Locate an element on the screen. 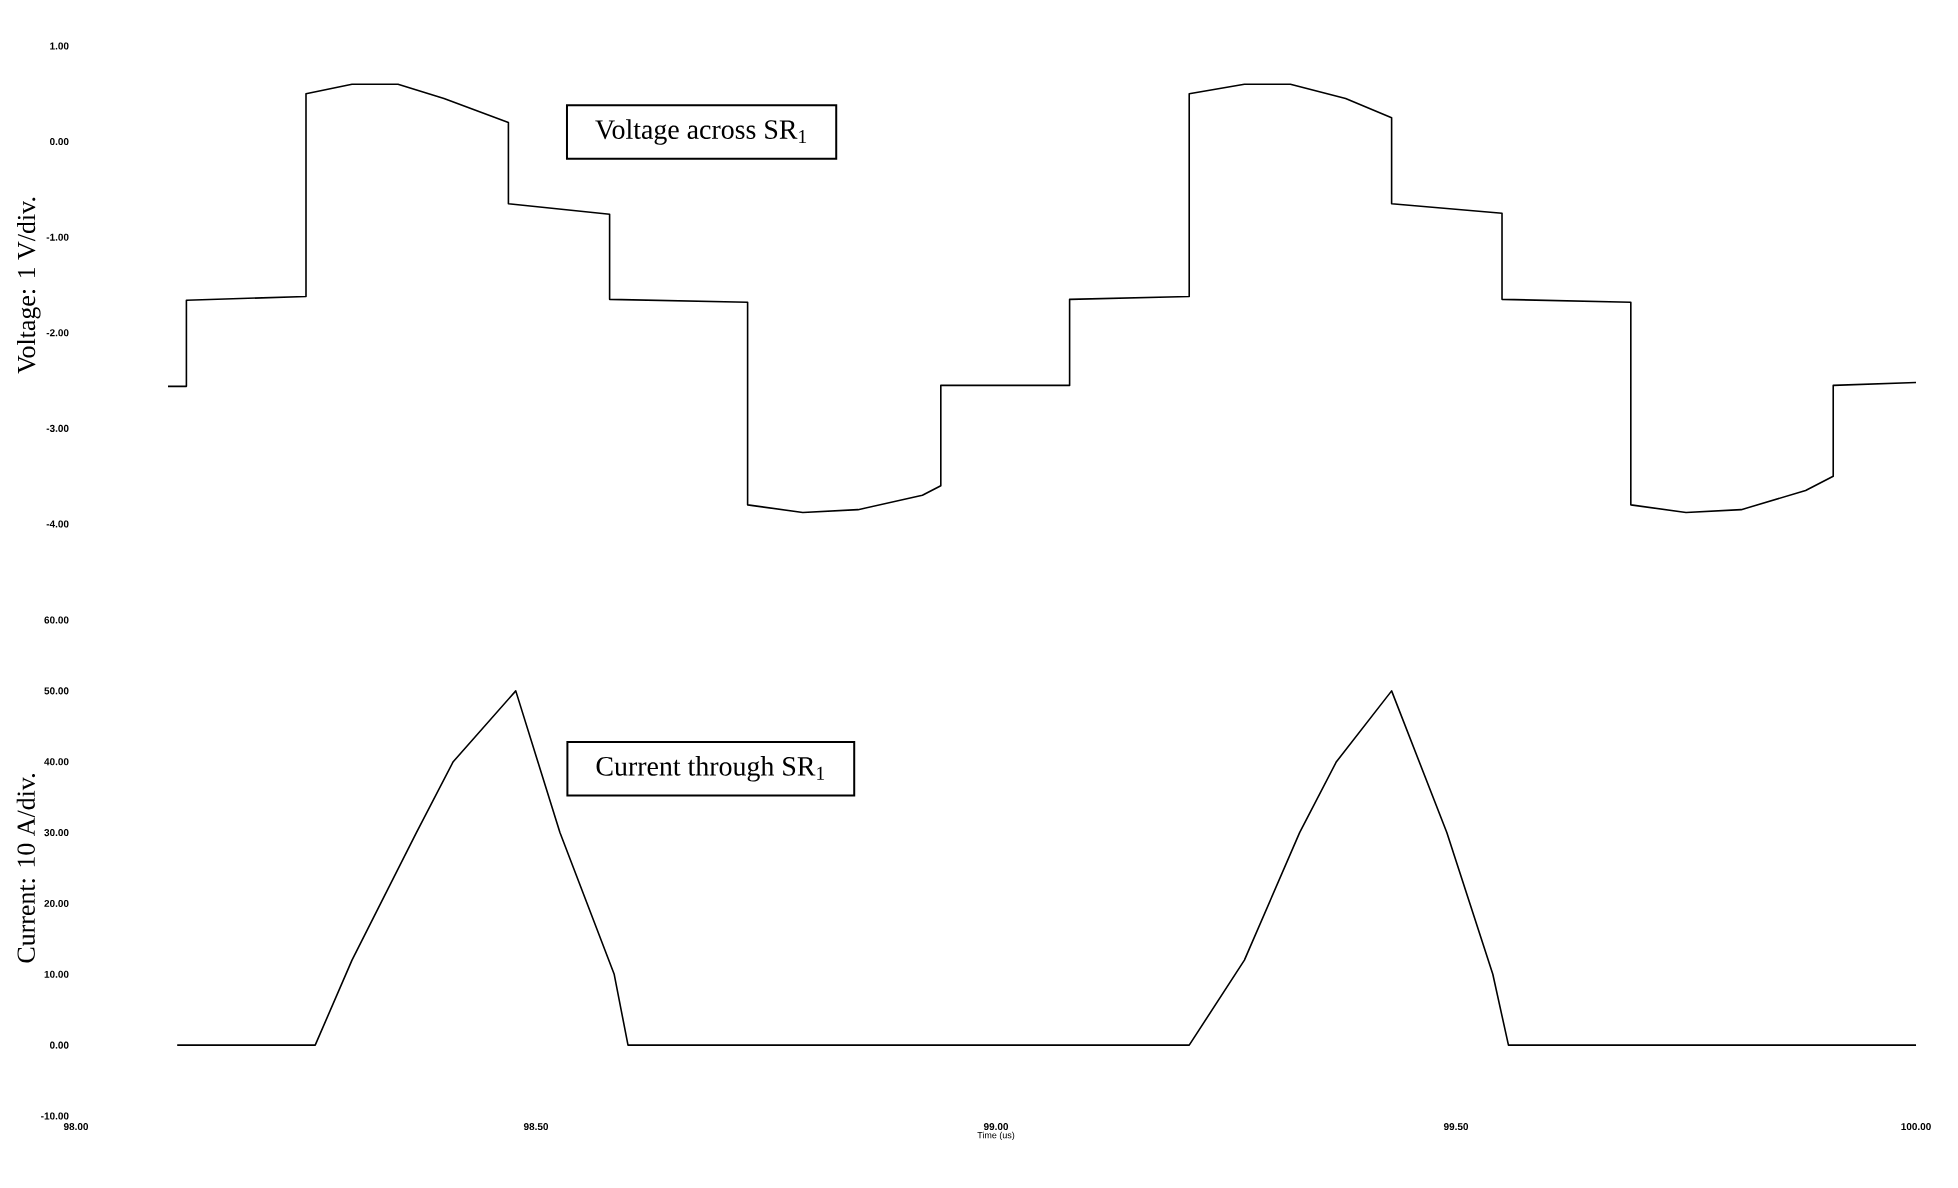 The image size is (1958, 1188). y-axis-title: Current: 10 A/div. is located at coordinates (26, 868).